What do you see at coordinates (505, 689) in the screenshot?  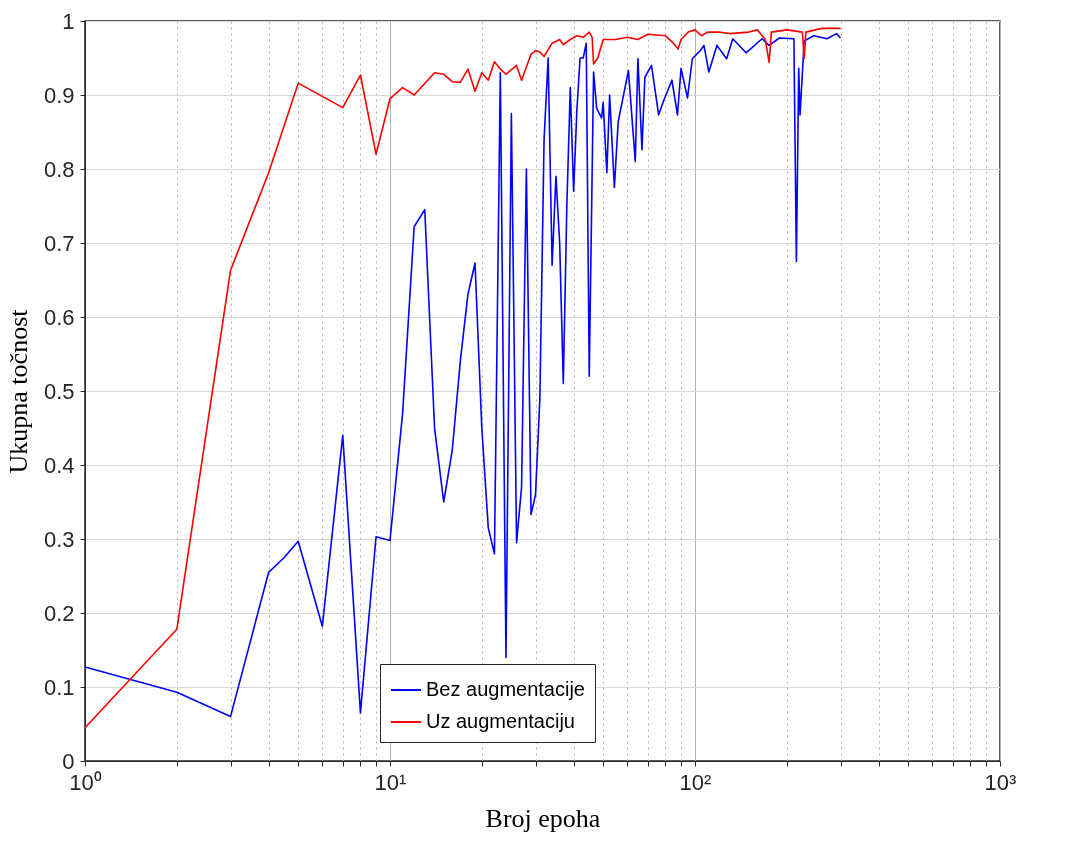 I see `legend-label: Bez augmentacije` at bounding box center [505, 689].